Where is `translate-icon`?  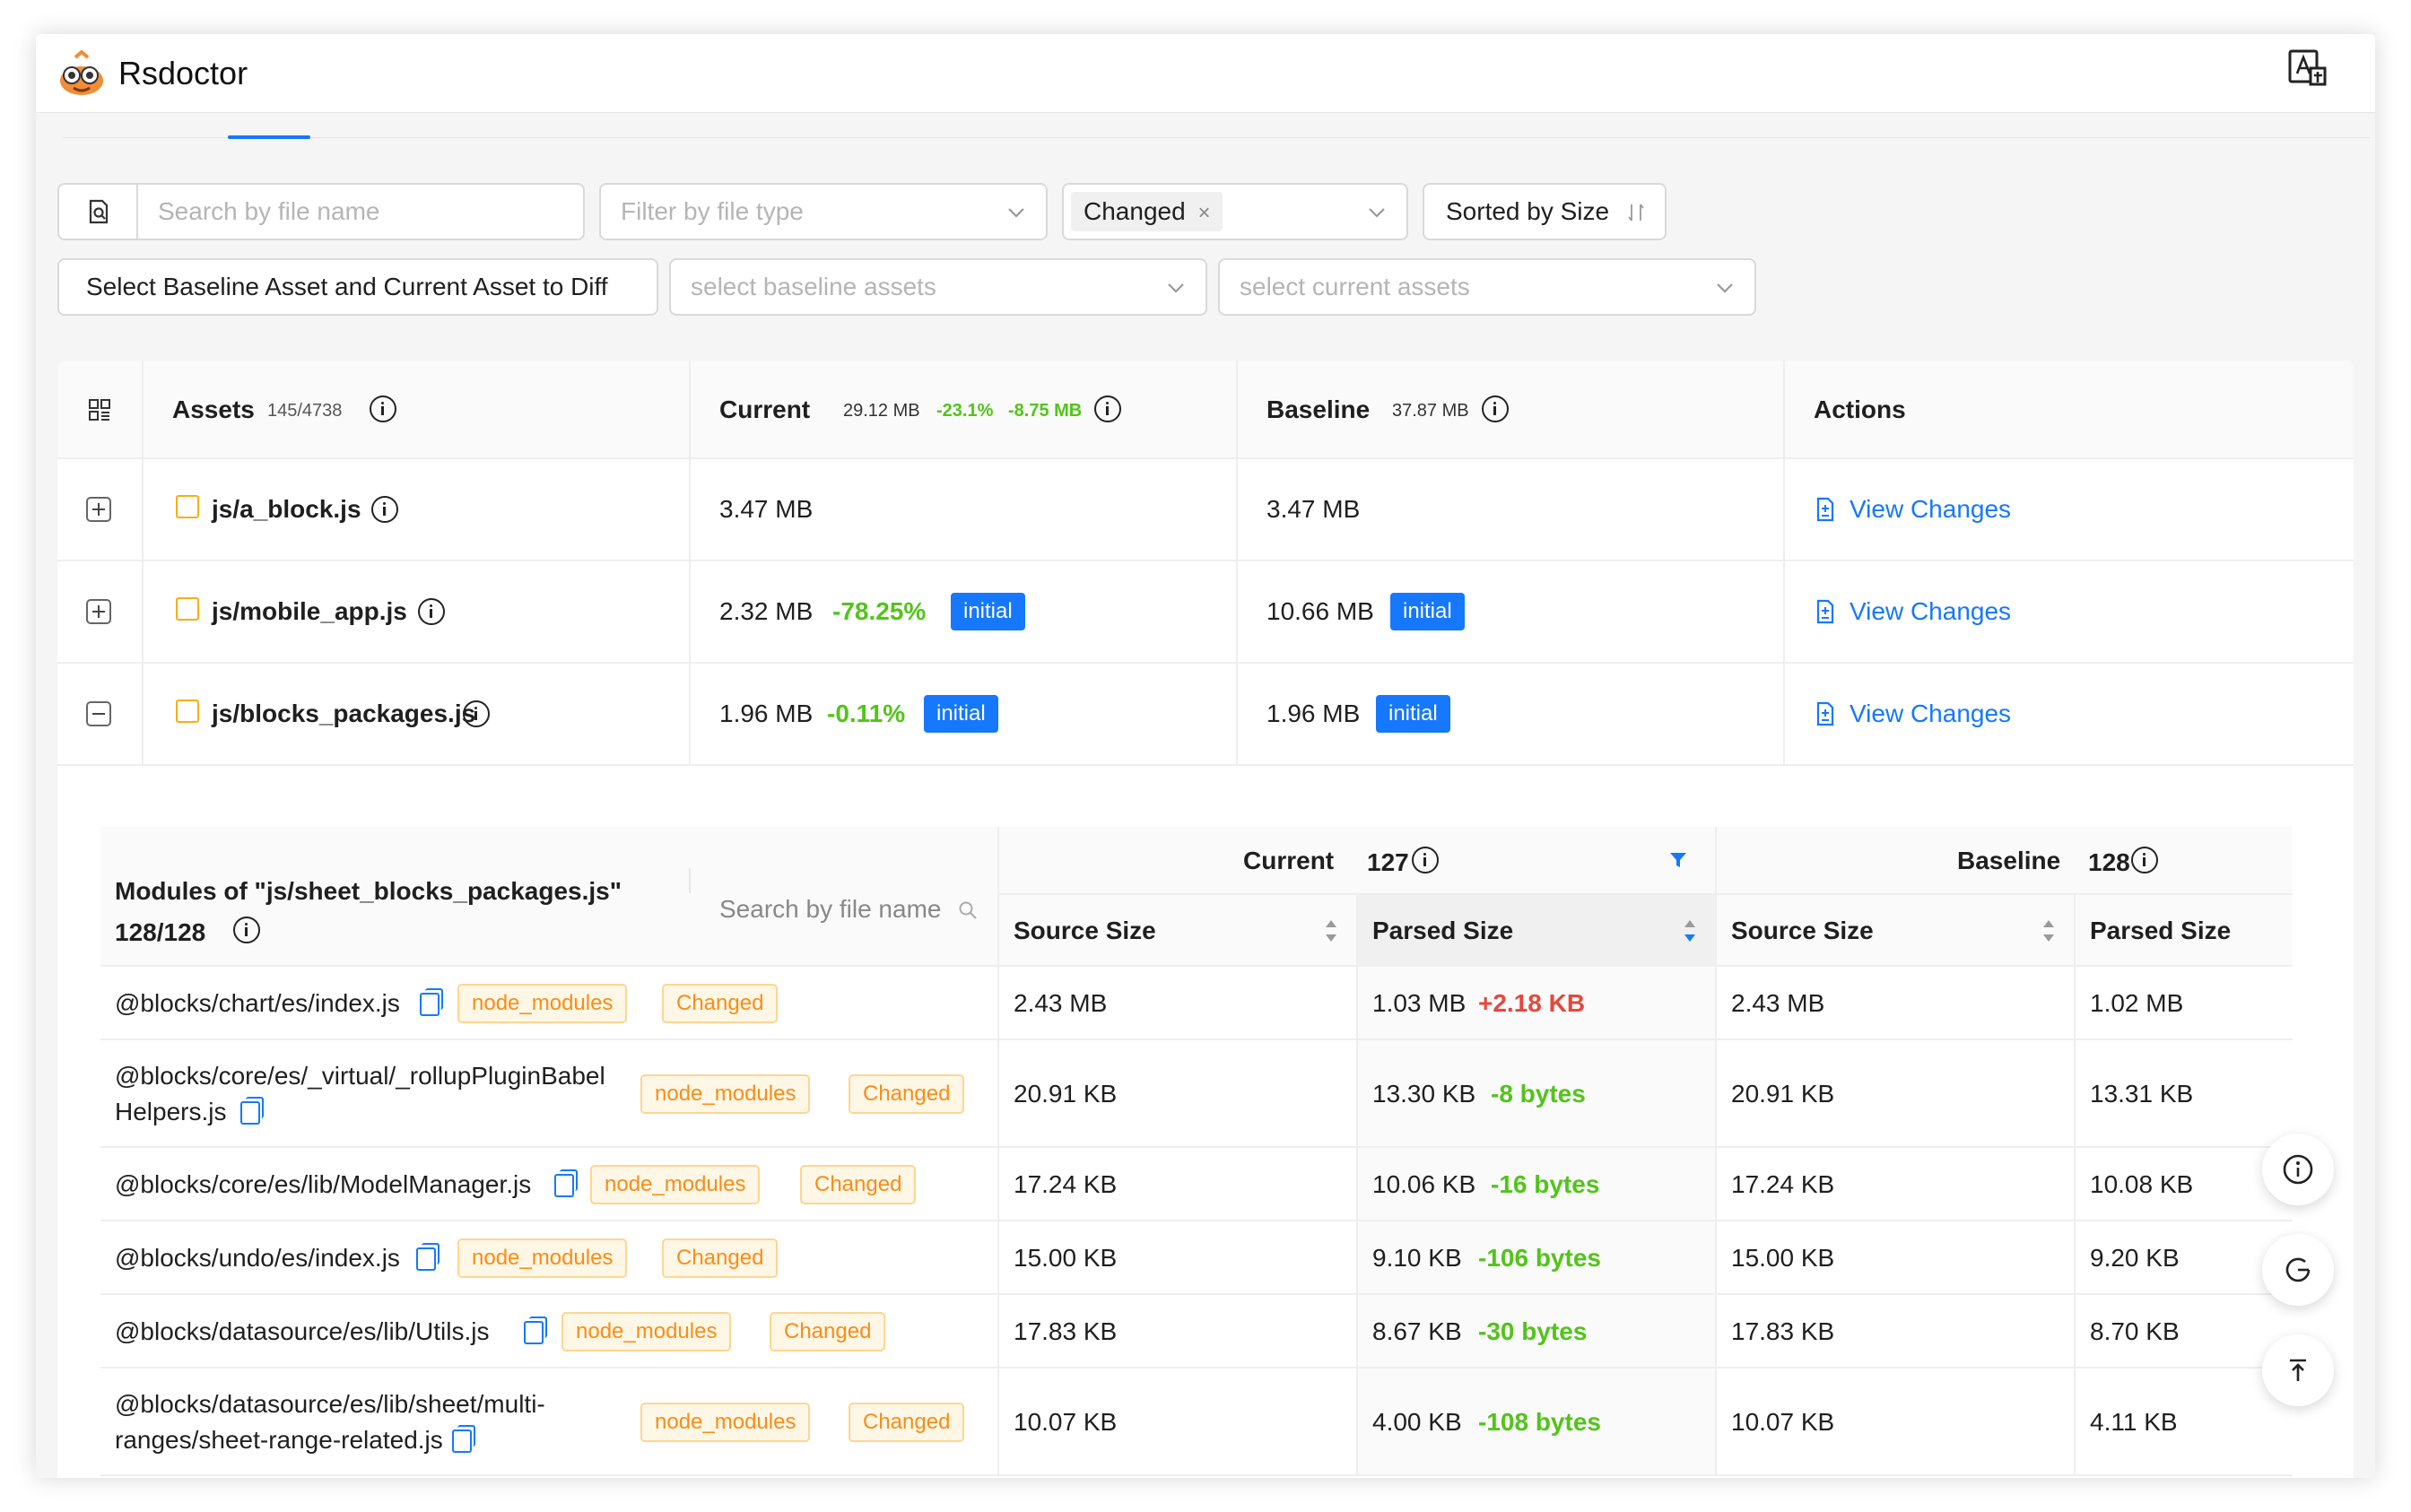
translate-icon is located at coordinates (2306, 68).